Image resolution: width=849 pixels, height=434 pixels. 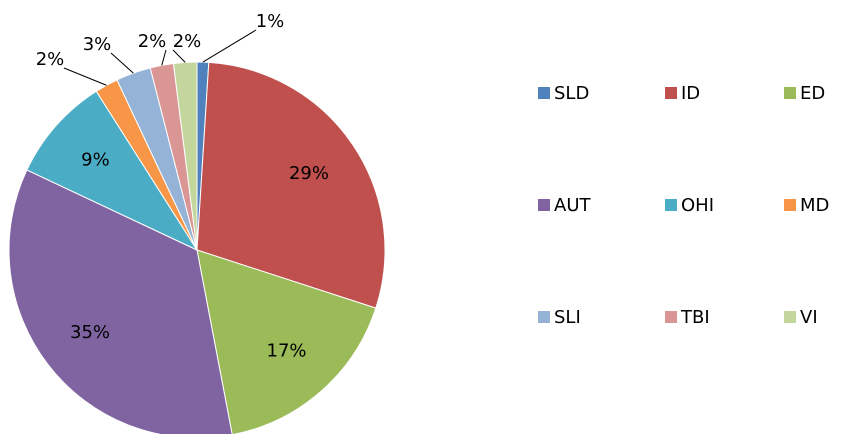 What do you see at coordinates (809, 317) in the screenshot?
I see `legend-label: VI` at bounding box center [809, 317].